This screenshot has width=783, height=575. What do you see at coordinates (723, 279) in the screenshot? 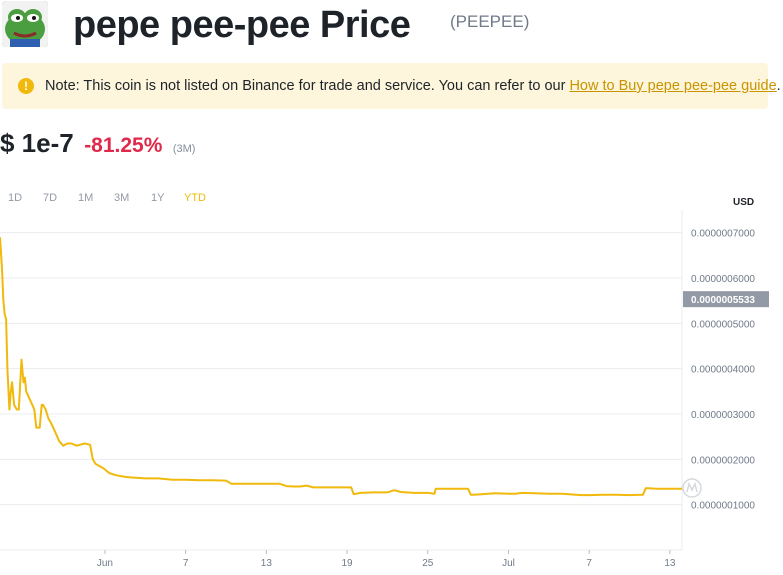
I see `y-tick-label: 0.0000006000` at bounding box center [723, 279].